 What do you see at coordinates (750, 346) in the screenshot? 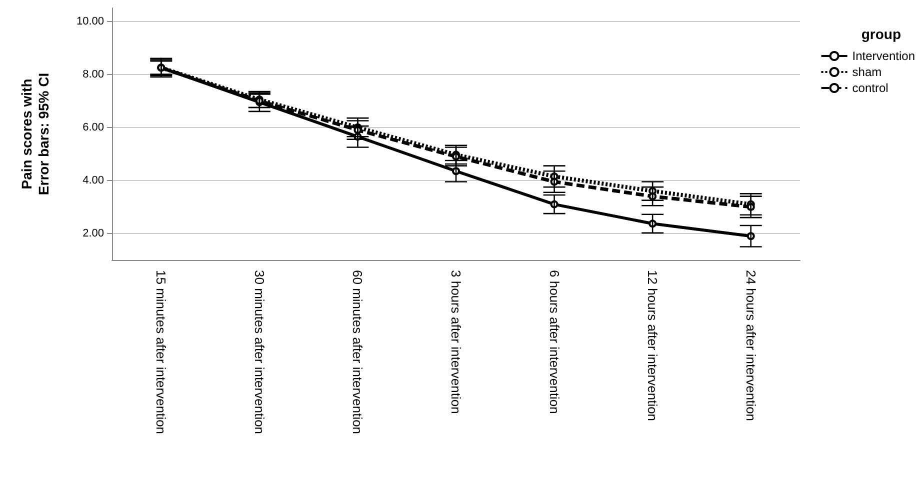
I see `x-tick-label: 24 hours after intervention` at bounding box center [750, 346].